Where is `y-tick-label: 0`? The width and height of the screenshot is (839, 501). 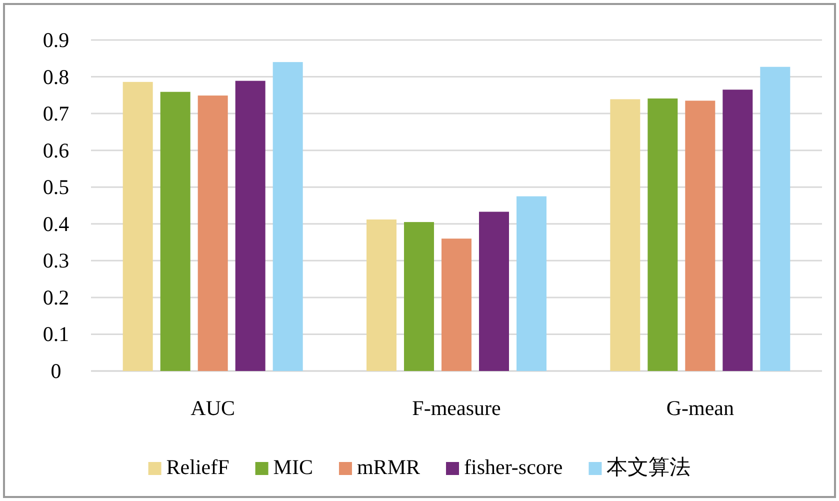
y-tick-label: 0 is located at coordinates (56, 371).